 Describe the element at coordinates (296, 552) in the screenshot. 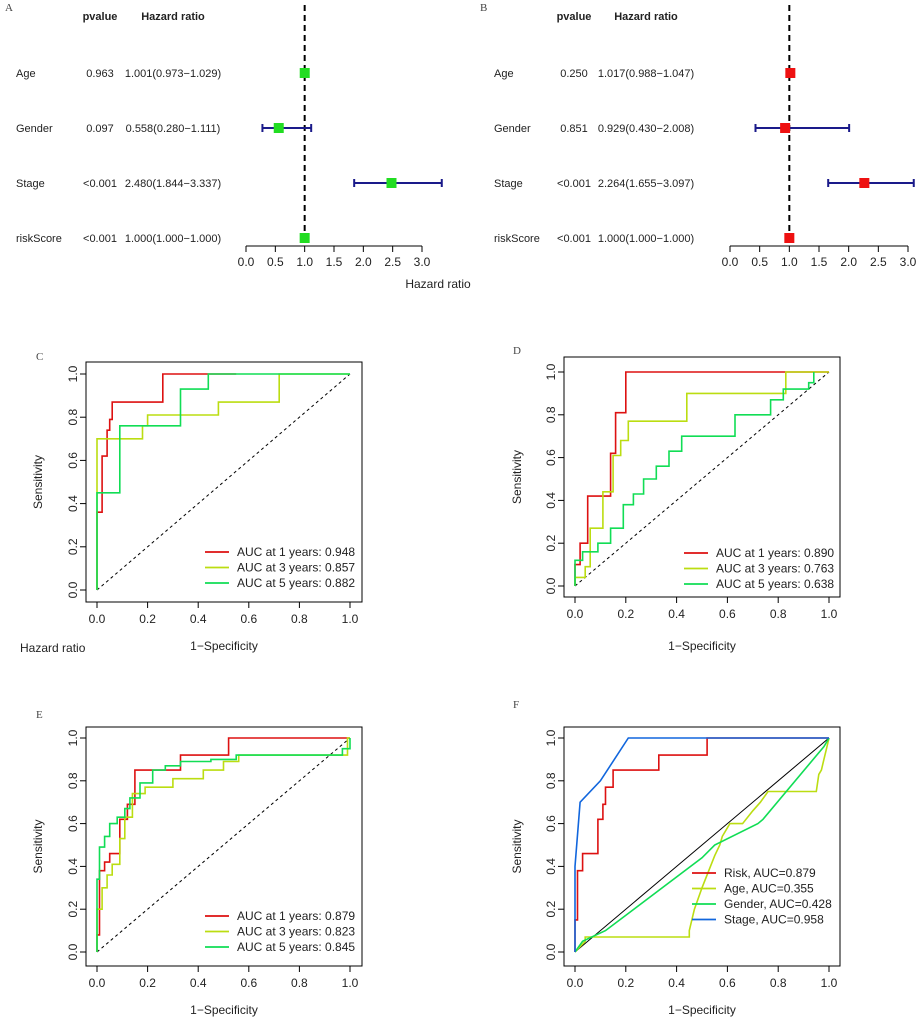

I see `legend-label: AUC at 1 years: 0.948` at that location.